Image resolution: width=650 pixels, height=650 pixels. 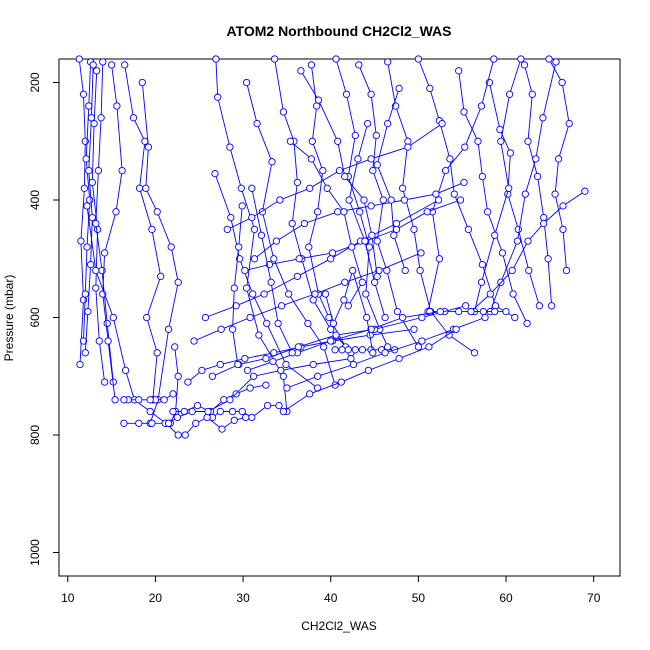 I want to click on y-tick-label: 400, so click(x=35, y=200).